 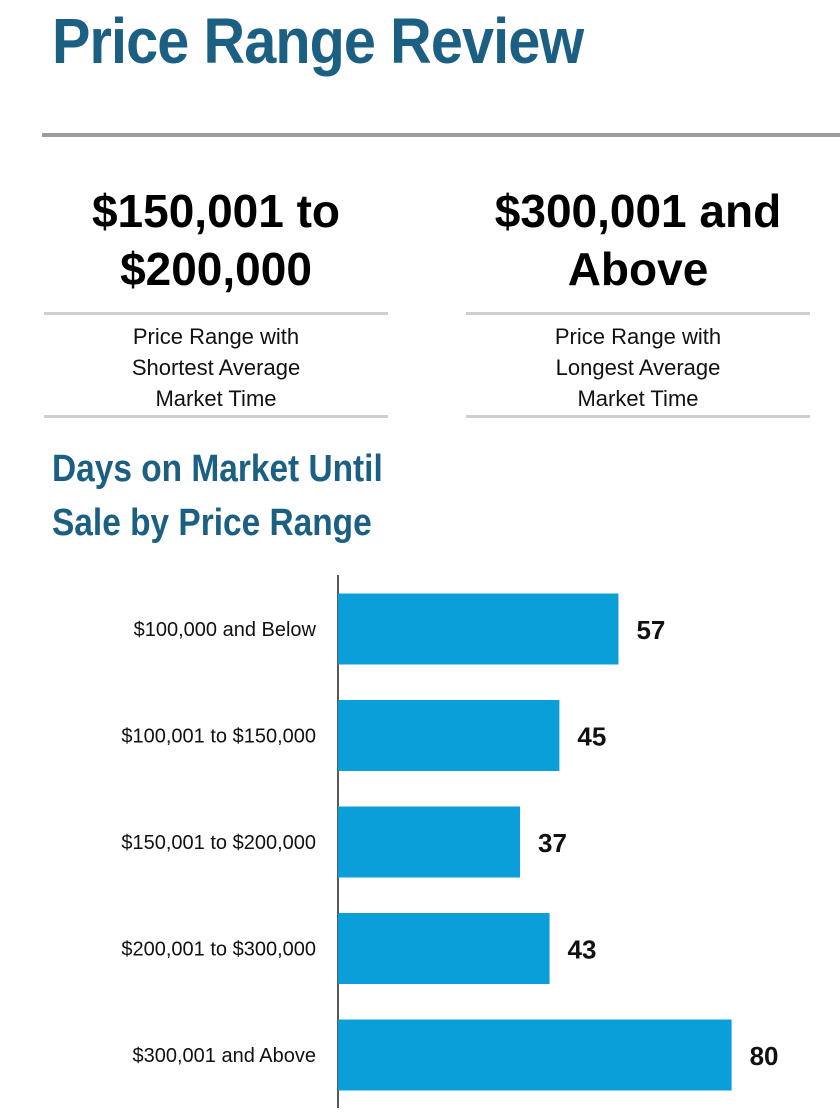 What do you see at coordinates (650, 630) in the screenshot?
I see `value-label: 57` at bounding box center [650, 630].